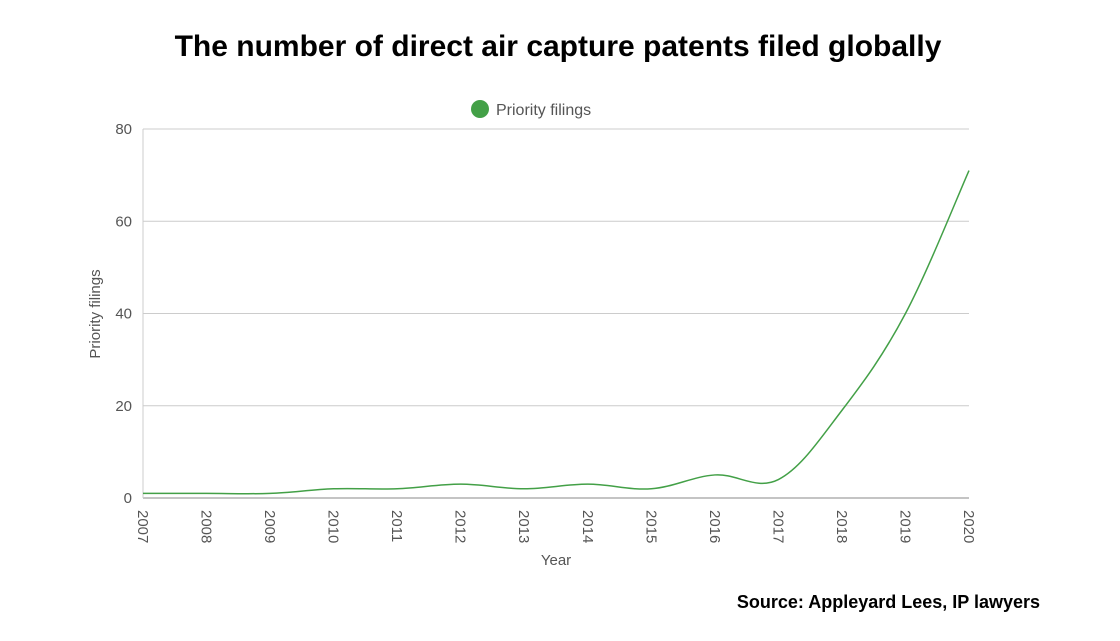  Describe the element at coordinates (714, 526) in the screenshot. I see `x-tick-label: 2016` at that location.